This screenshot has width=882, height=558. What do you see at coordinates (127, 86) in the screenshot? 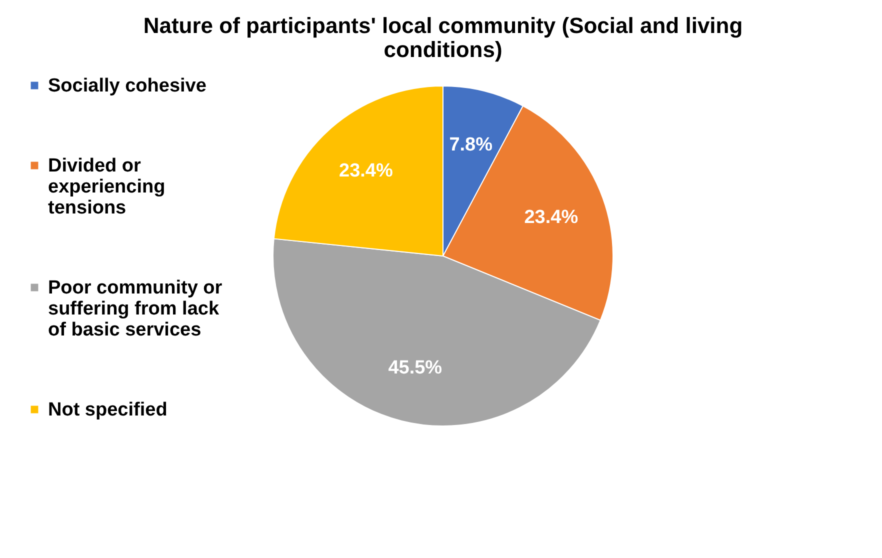
I see `legend-label: Socially cohesive` at bounding box center [127, 86].